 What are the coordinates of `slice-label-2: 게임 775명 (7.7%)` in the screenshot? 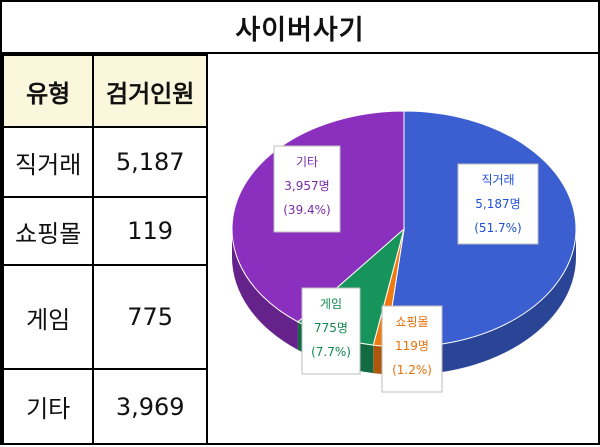 It's located at (331, 331).